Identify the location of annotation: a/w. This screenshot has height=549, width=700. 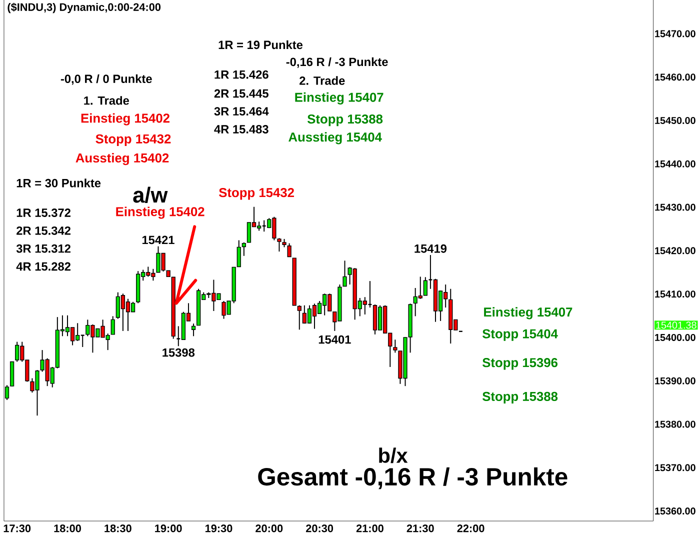
(150, 195).